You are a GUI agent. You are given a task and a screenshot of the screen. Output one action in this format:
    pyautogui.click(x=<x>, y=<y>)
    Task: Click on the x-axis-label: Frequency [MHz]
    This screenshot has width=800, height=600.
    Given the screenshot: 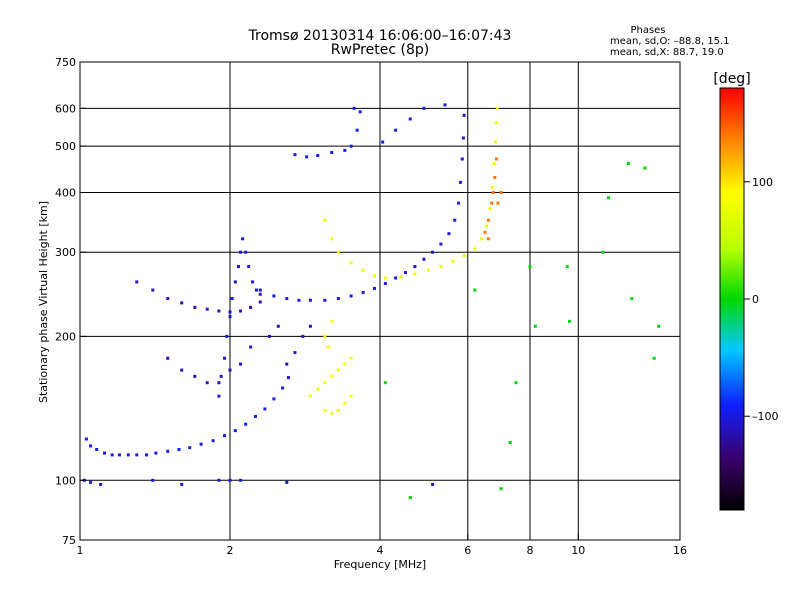 What is the action you would take?
    pyautogui.click(x=380, y=564)
    